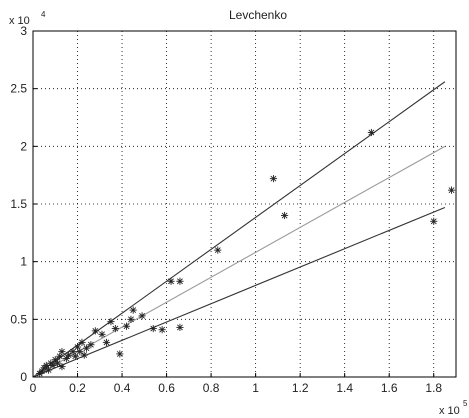 Image resolution: width=469 pixels, height=418 pixels. I want to click on y-tick-label: 3, so click(23, 31).